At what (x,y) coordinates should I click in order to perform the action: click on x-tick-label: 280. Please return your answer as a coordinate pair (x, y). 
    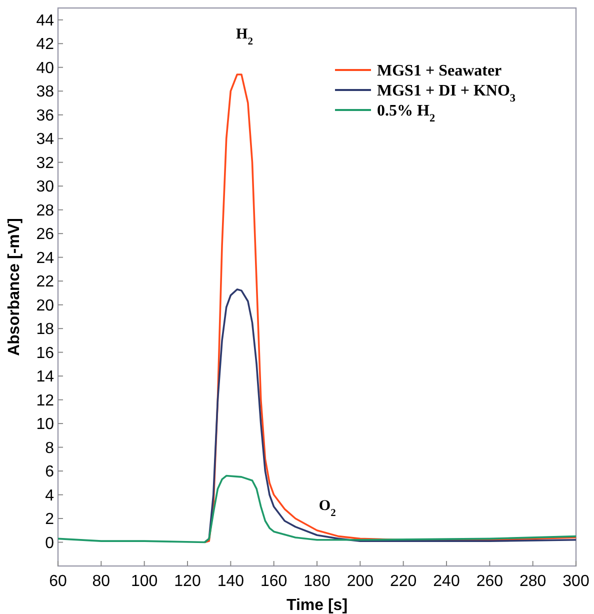
    Looking at the image, I should click on (532, 581).